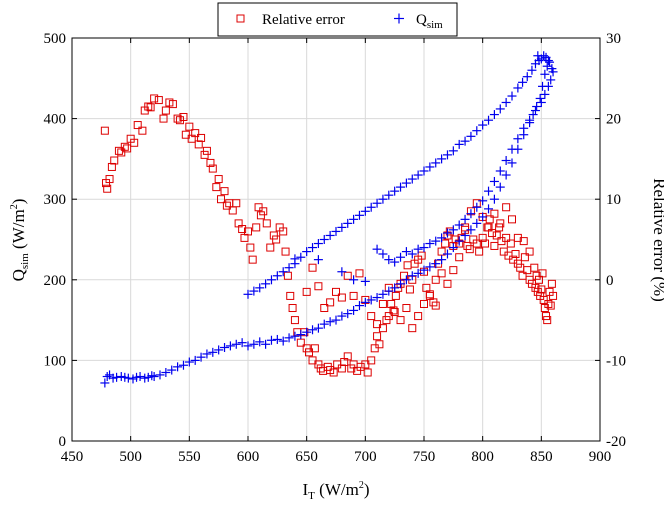  Describe the element at coordinates (20, 240) in the screenshot. I see `y-left-axis-label: Qsim (W/m2)` at that location.